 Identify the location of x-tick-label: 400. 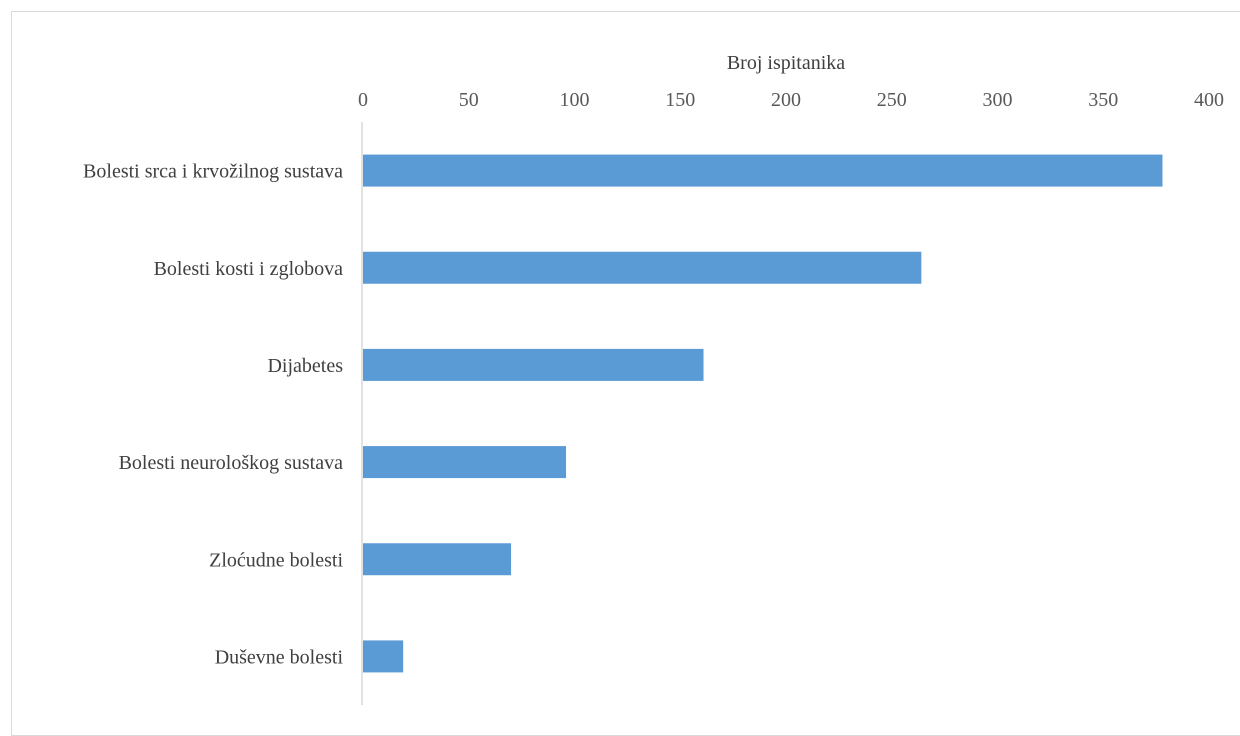
(1209, 100).